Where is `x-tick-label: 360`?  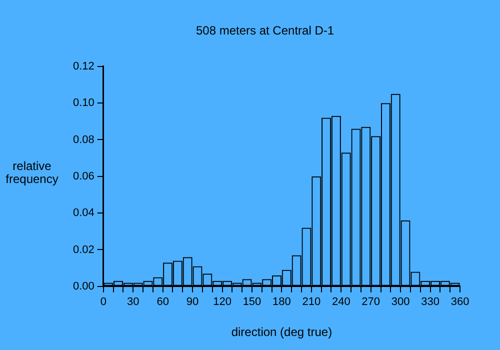 x-tick-label: 360 is located at coordinates (460, 302).